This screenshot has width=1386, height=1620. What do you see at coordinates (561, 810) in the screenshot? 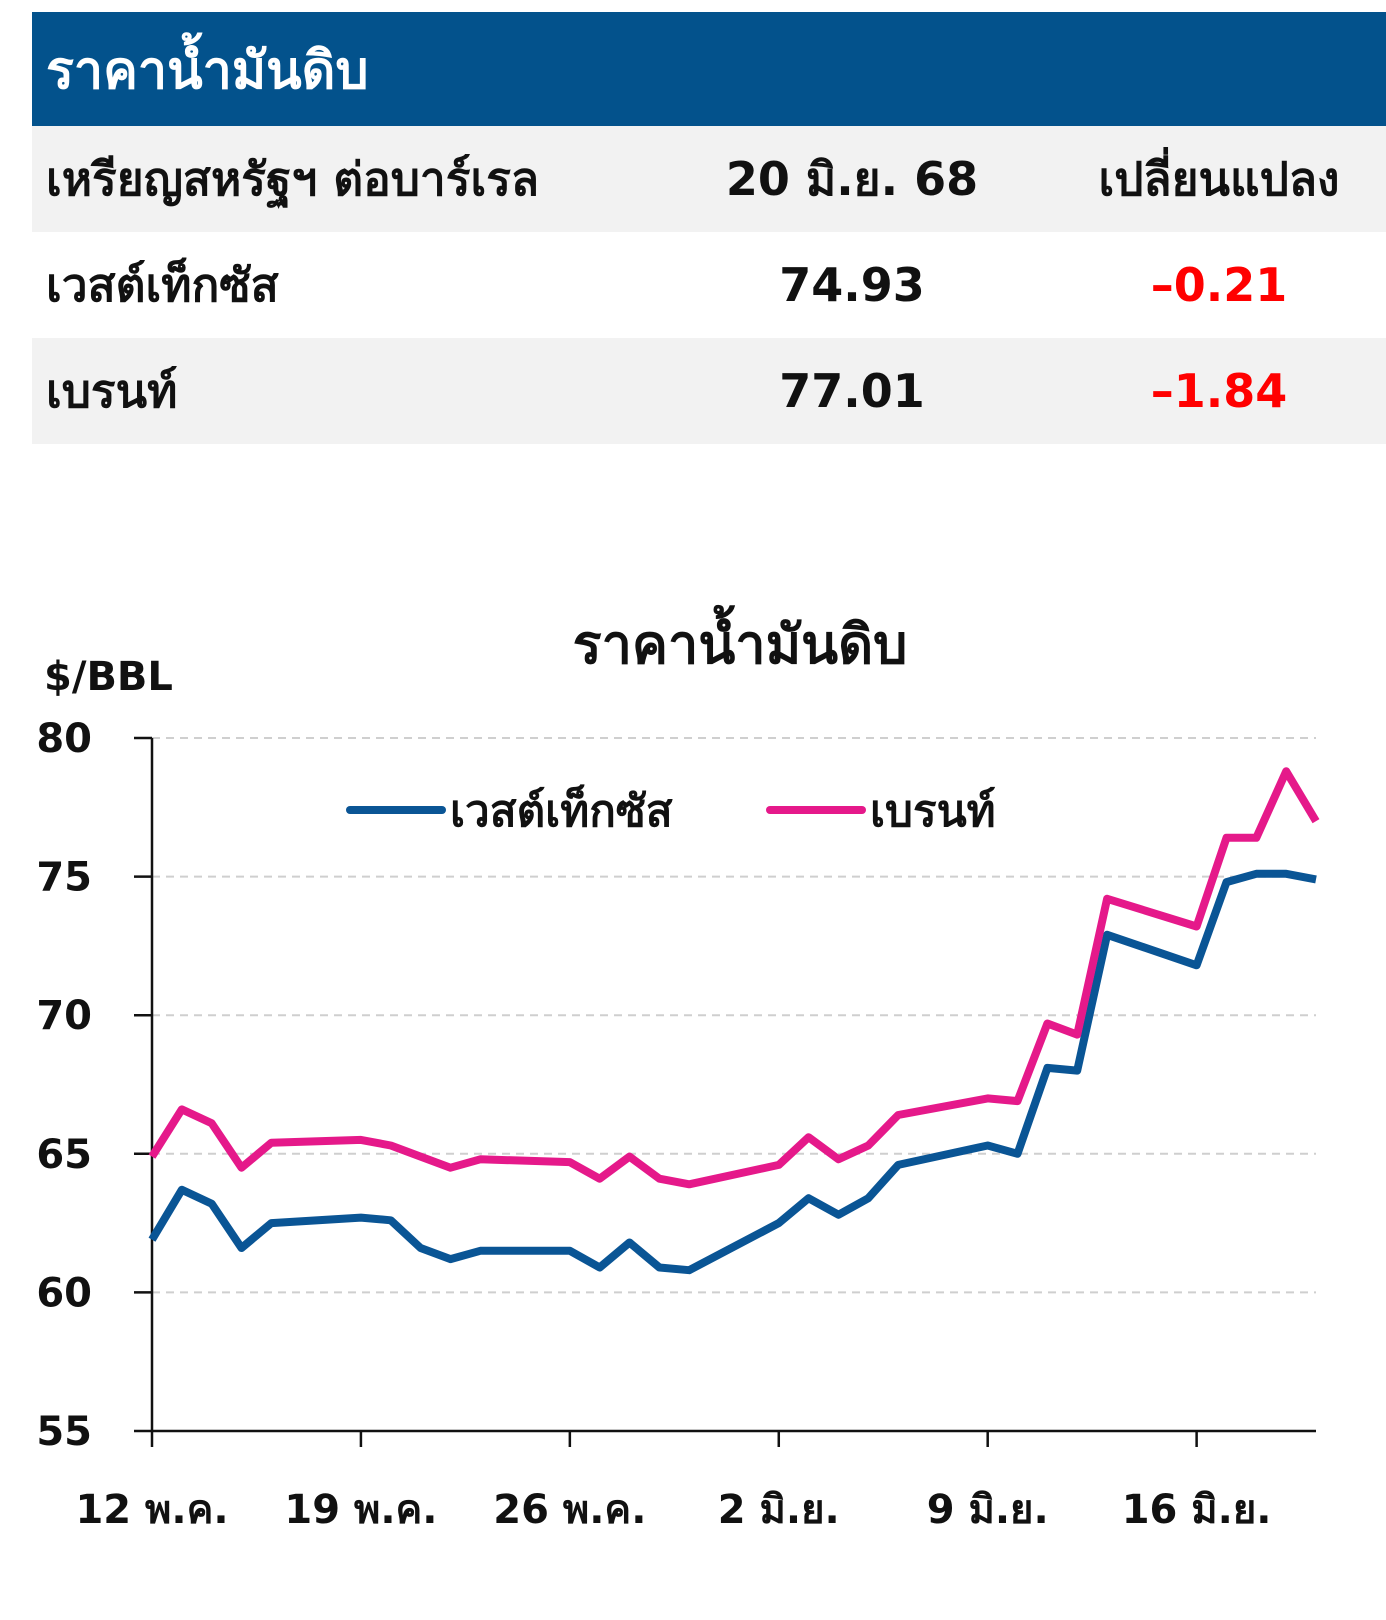
I see `legend-label: เวสต์เท็กซัส` at bounding box center [561, 810].